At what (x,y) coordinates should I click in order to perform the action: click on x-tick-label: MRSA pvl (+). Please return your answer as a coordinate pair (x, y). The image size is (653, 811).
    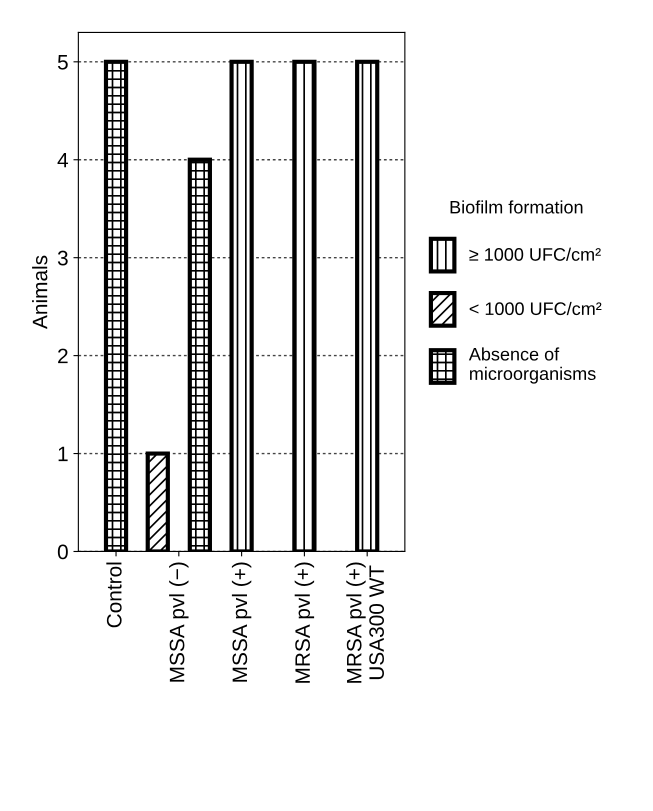
    Looking at the image, I should click on (304, 622).